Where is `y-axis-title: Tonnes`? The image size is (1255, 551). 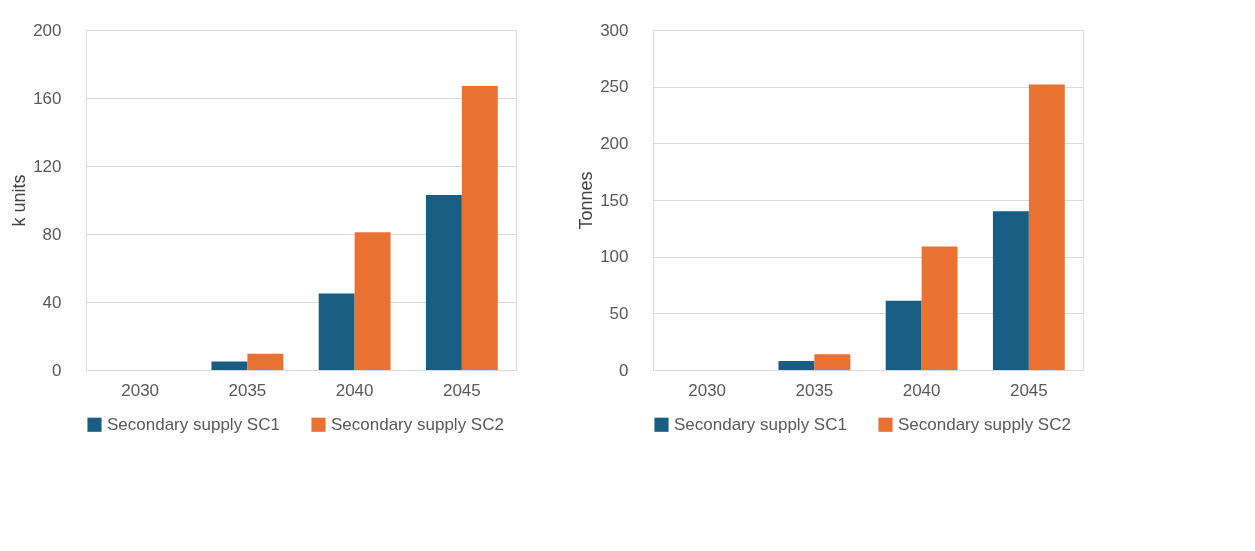 y-axis-title: Tonnes is located at coordinates (586, 200).